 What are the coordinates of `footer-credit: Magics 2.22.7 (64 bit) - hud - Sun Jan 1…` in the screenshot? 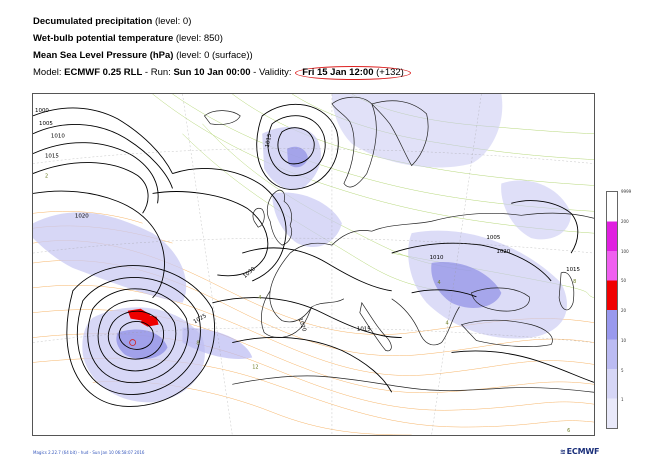 It's located at (89, 452).